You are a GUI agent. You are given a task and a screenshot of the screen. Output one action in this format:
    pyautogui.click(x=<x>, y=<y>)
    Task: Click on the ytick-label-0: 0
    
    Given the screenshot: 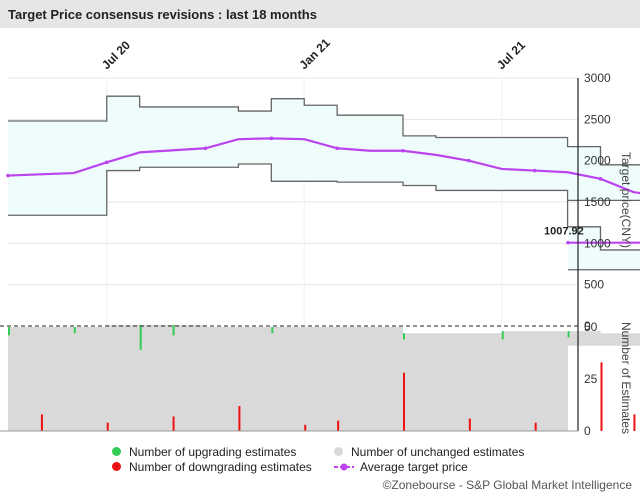 What is the action you would take?
    pyautogui.click(x=587, y=326)
    